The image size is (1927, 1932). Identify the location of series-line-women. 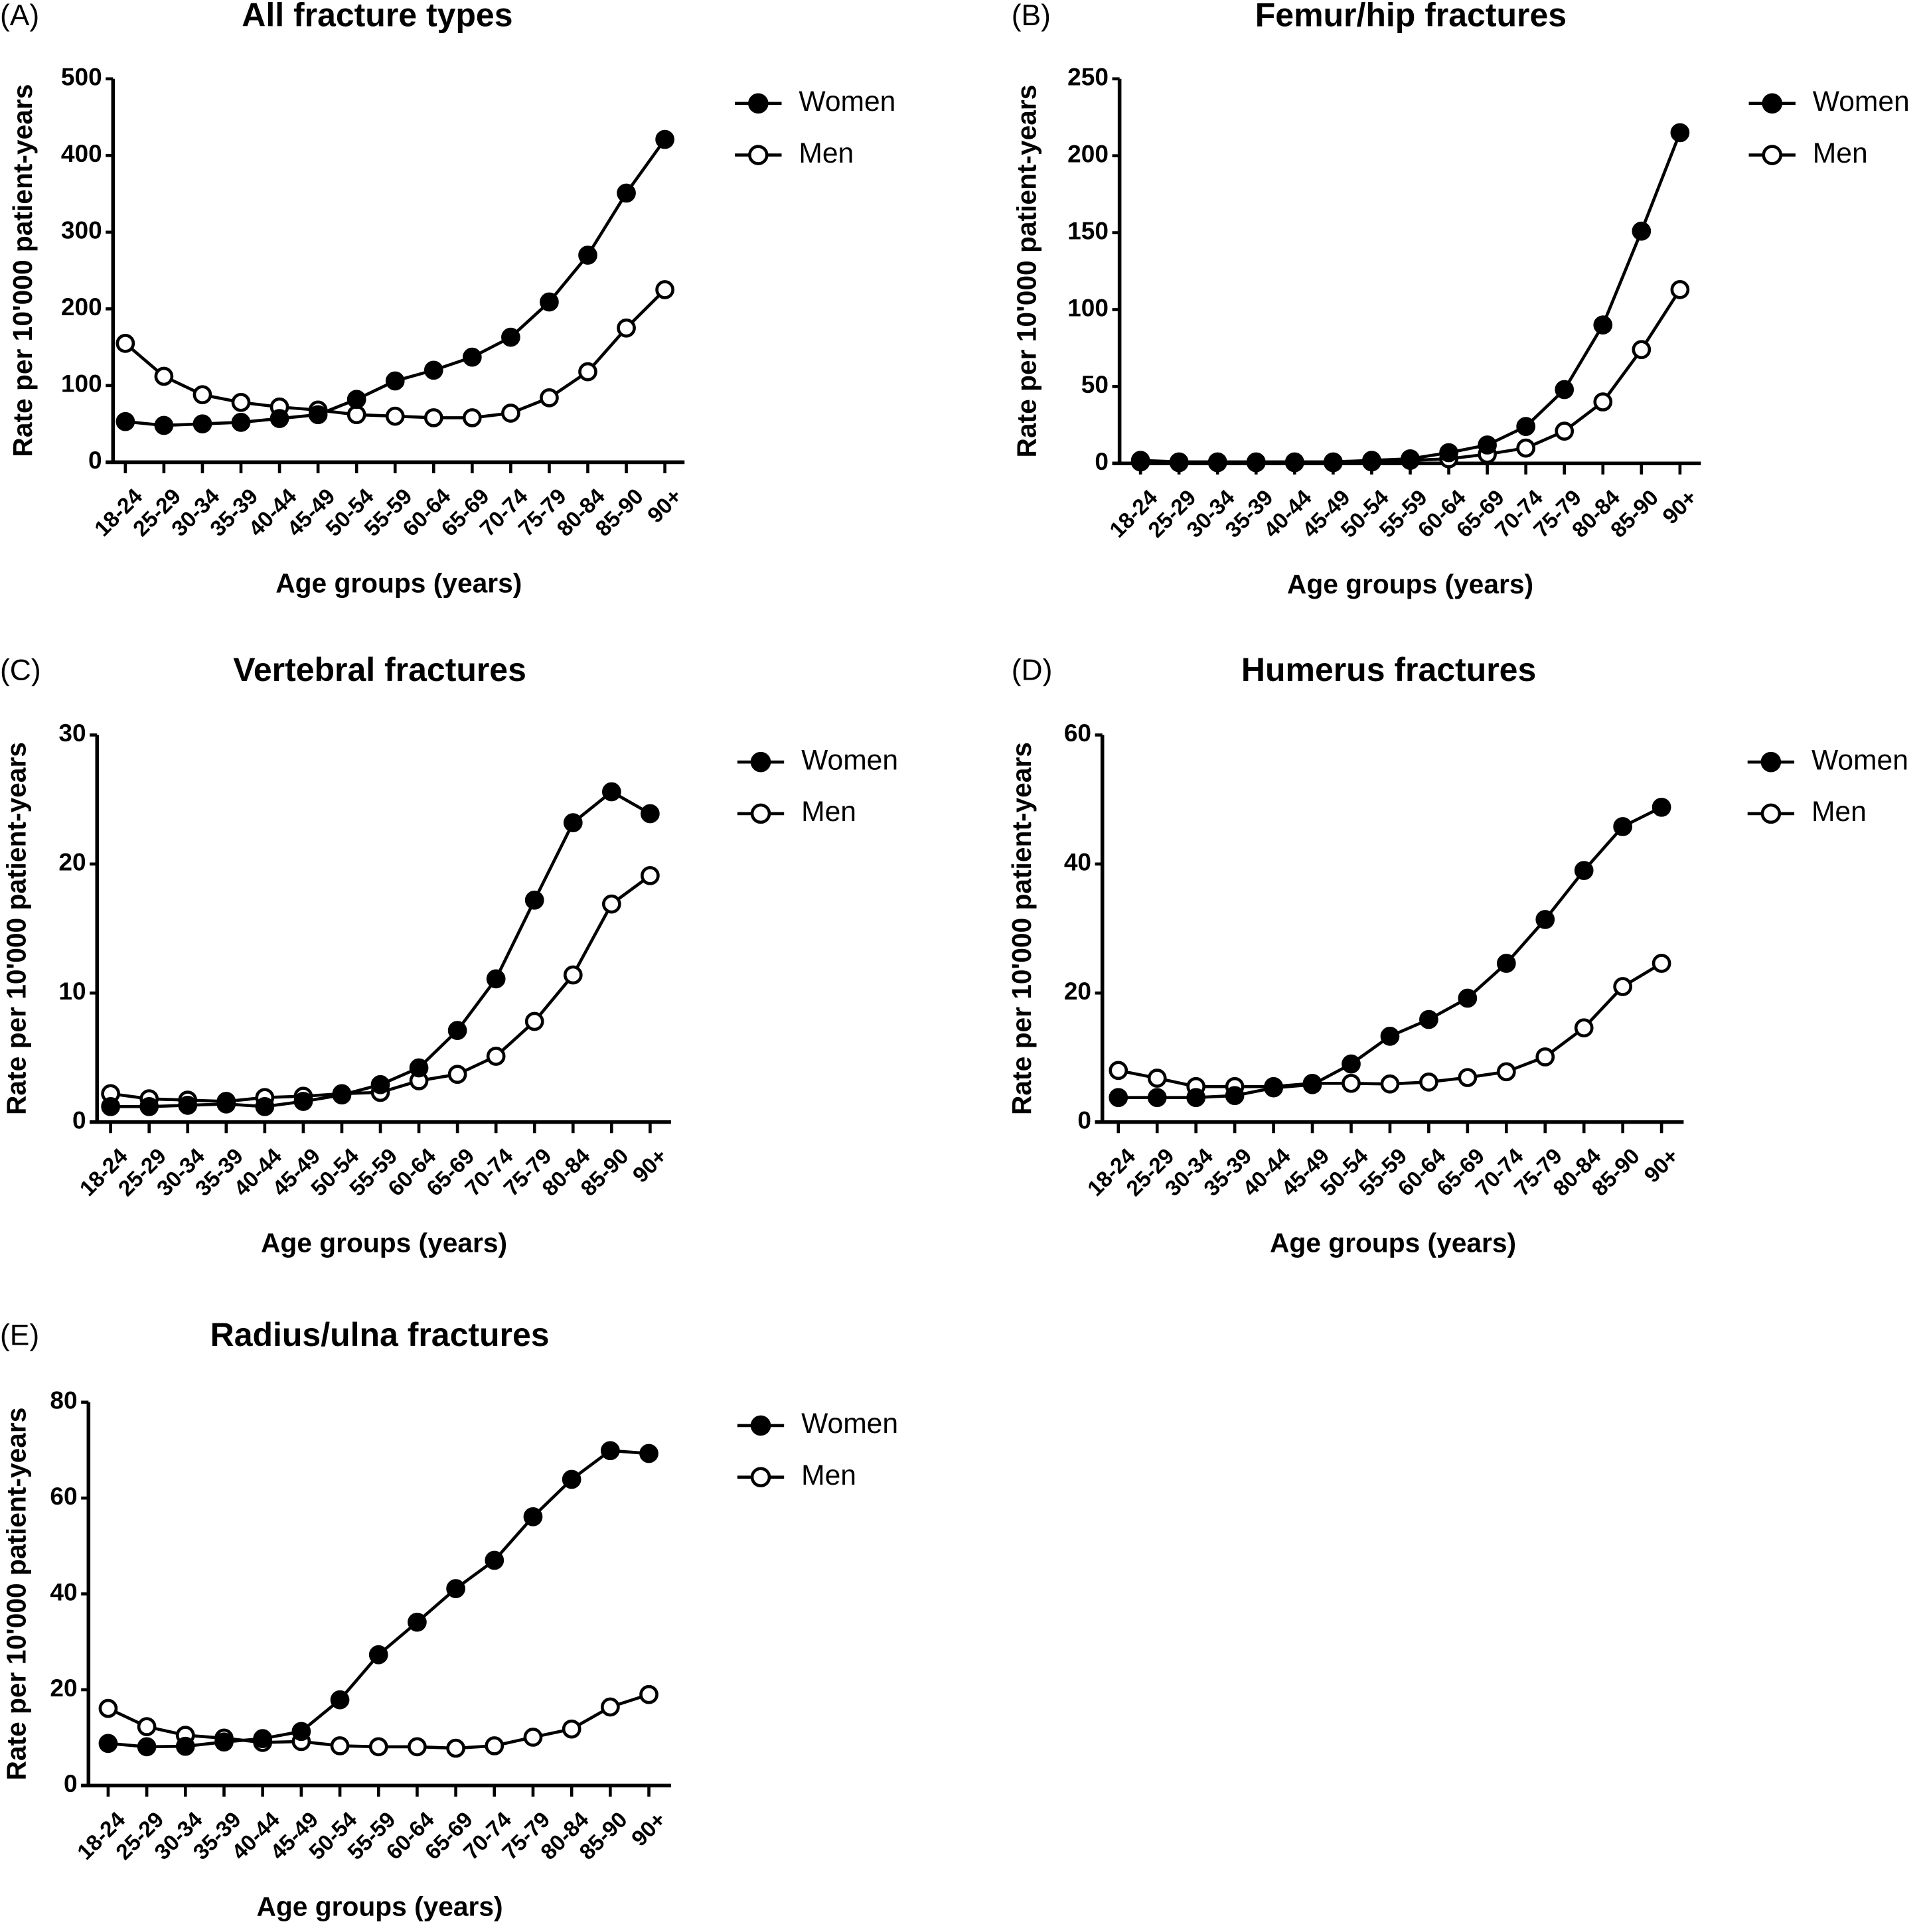
(1411, 298).